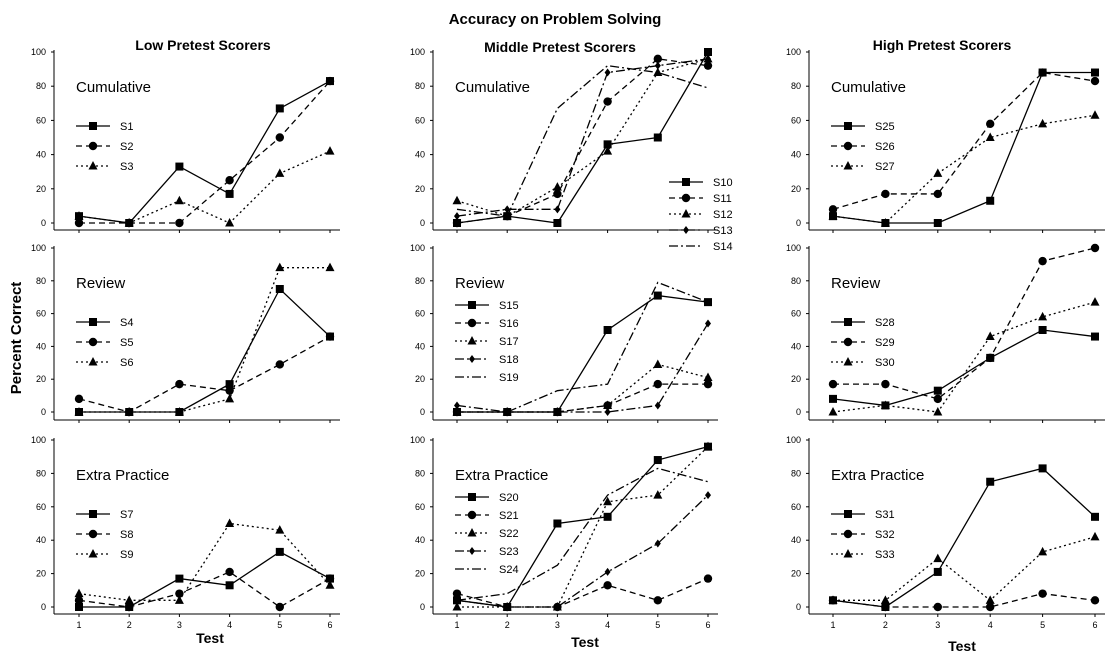 This screenshot has height=657, width=1112. What do you see at coordinates (793, 440) in the screenshot?
I see `y-tick-label: 100` at bounding box center [793, 440].